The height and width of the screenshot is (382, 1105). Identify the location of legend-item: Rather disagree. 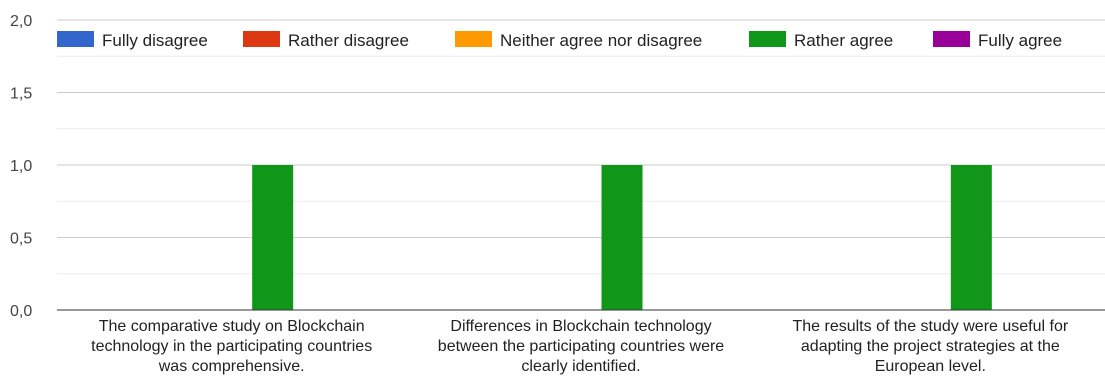
(326, 40).